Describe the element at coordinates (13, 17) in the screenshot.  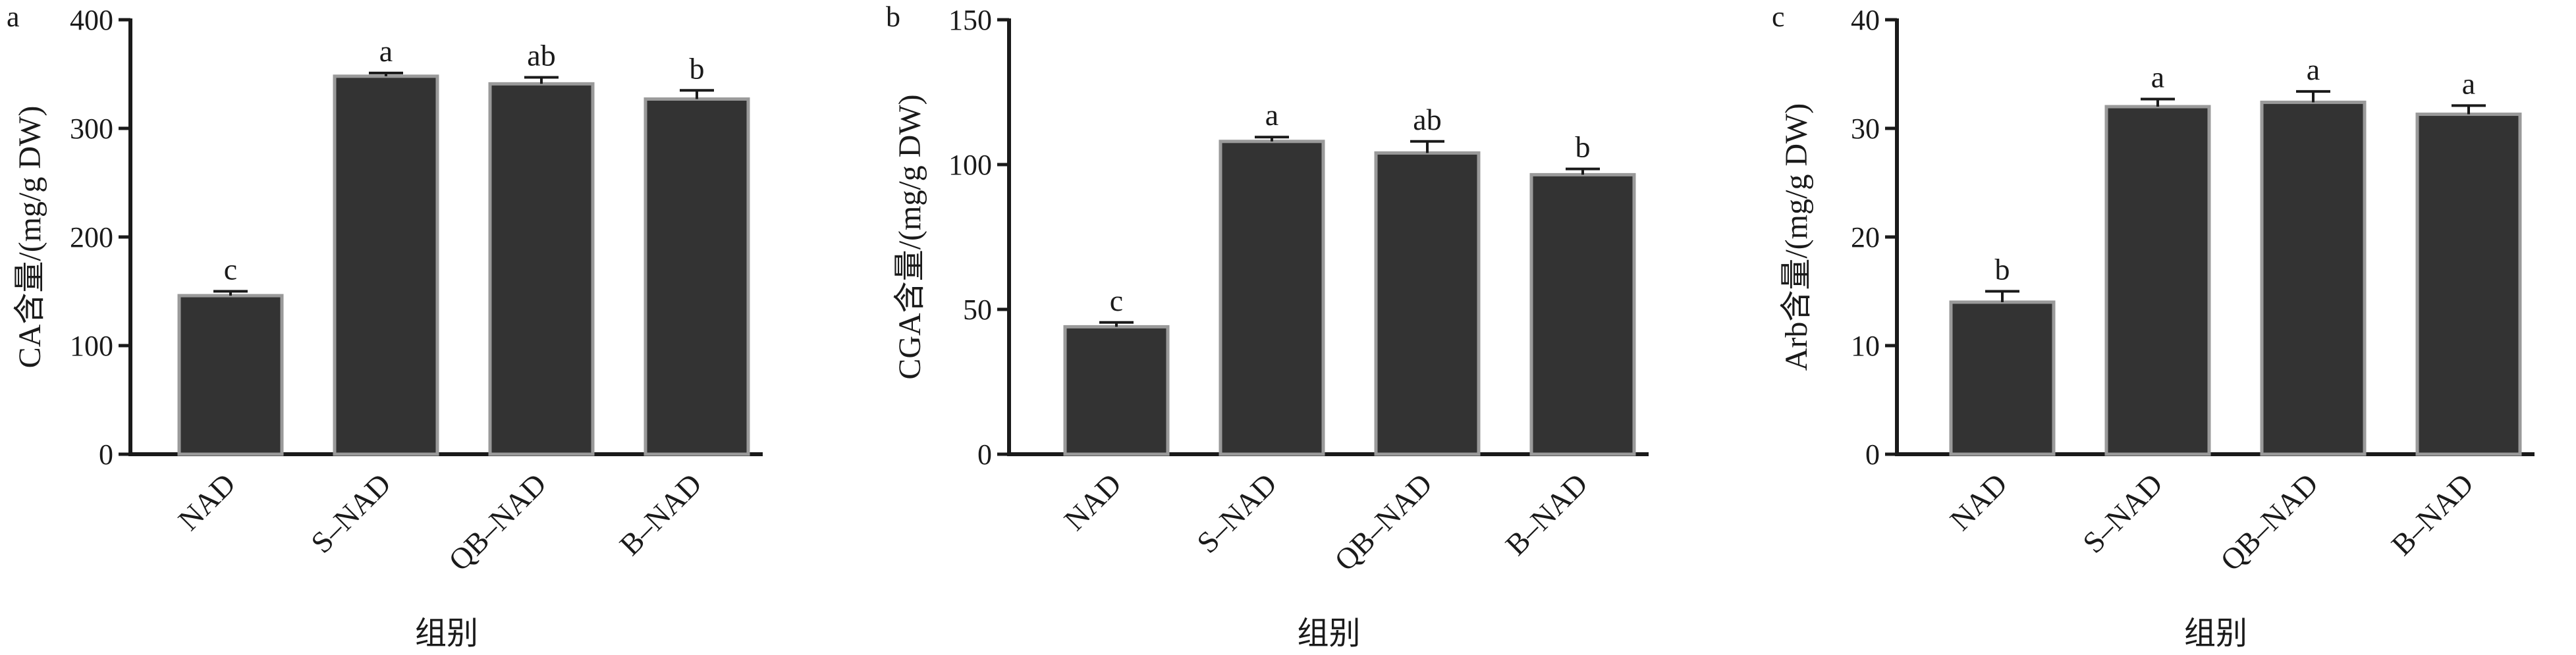
I see `panel-letter: a` at that location.